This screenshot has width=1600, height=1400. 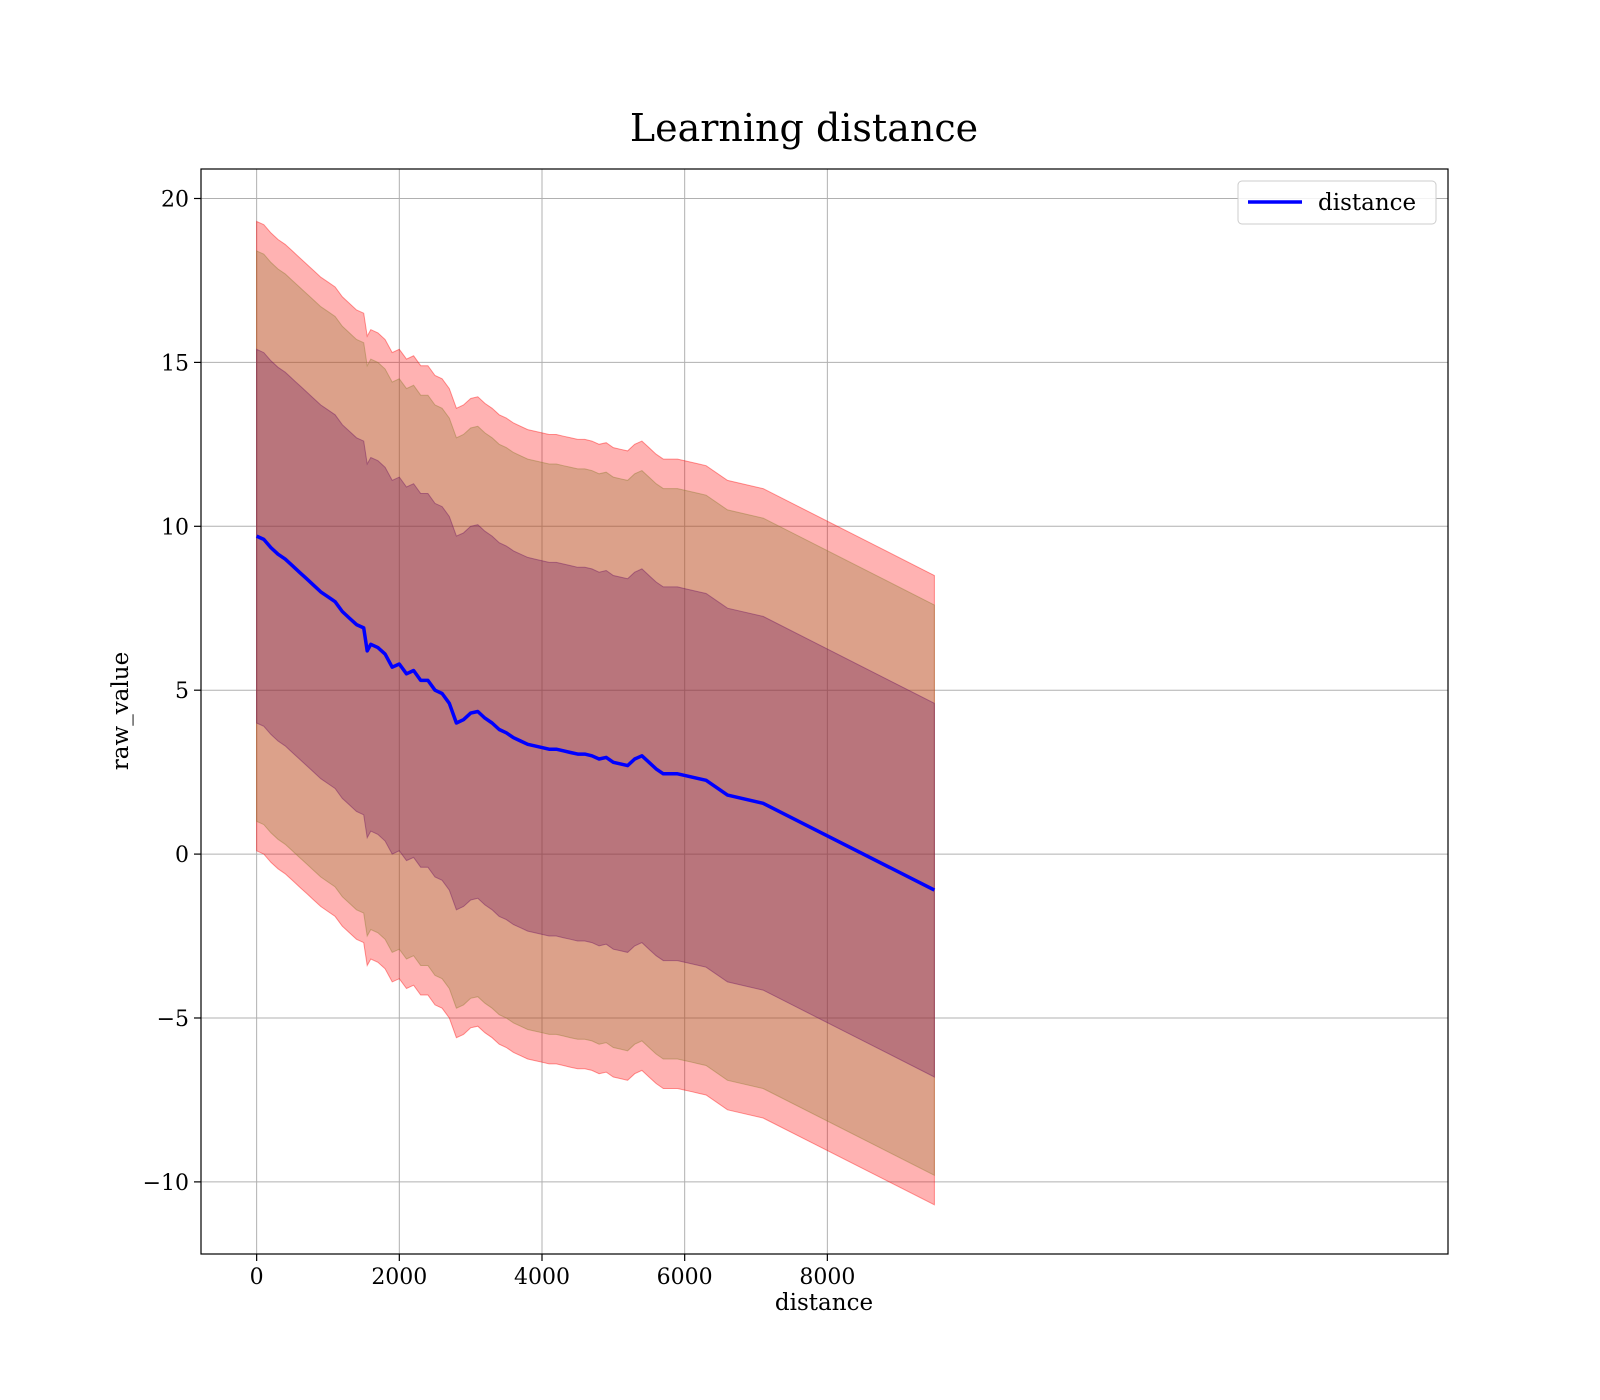 What do you see at coordinates (166, 1183) in the screenshot?
I see `y-tick-label: −10` at bounding box center [166, 1183].